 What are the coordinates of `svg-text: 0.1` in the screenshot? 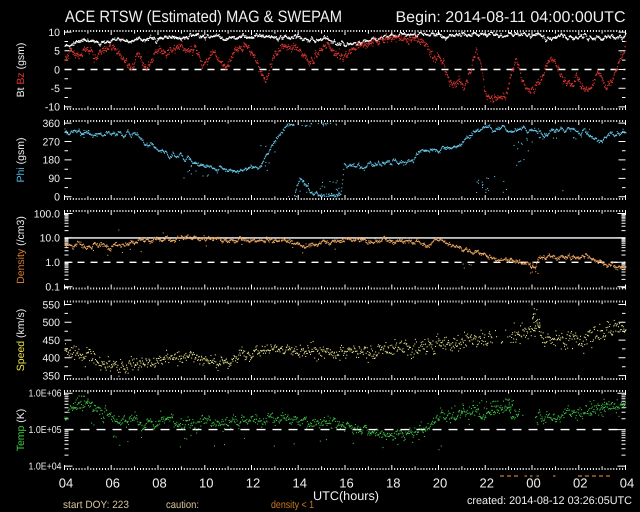 It's located at (52, 288).